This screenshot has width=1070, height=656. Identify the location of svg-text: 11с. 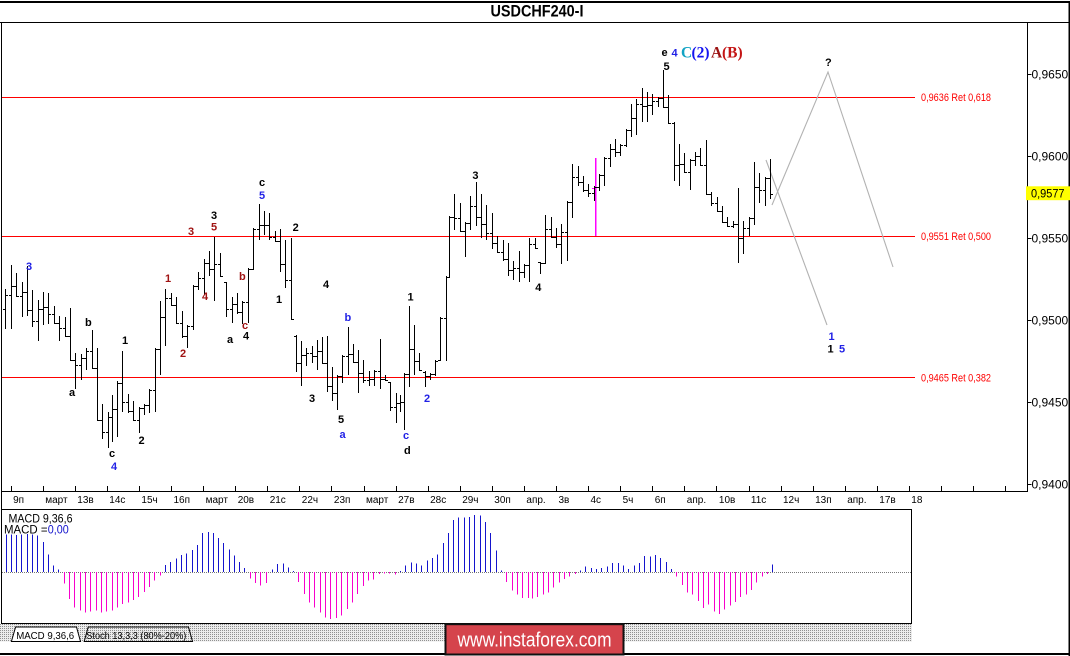
(758, 500).